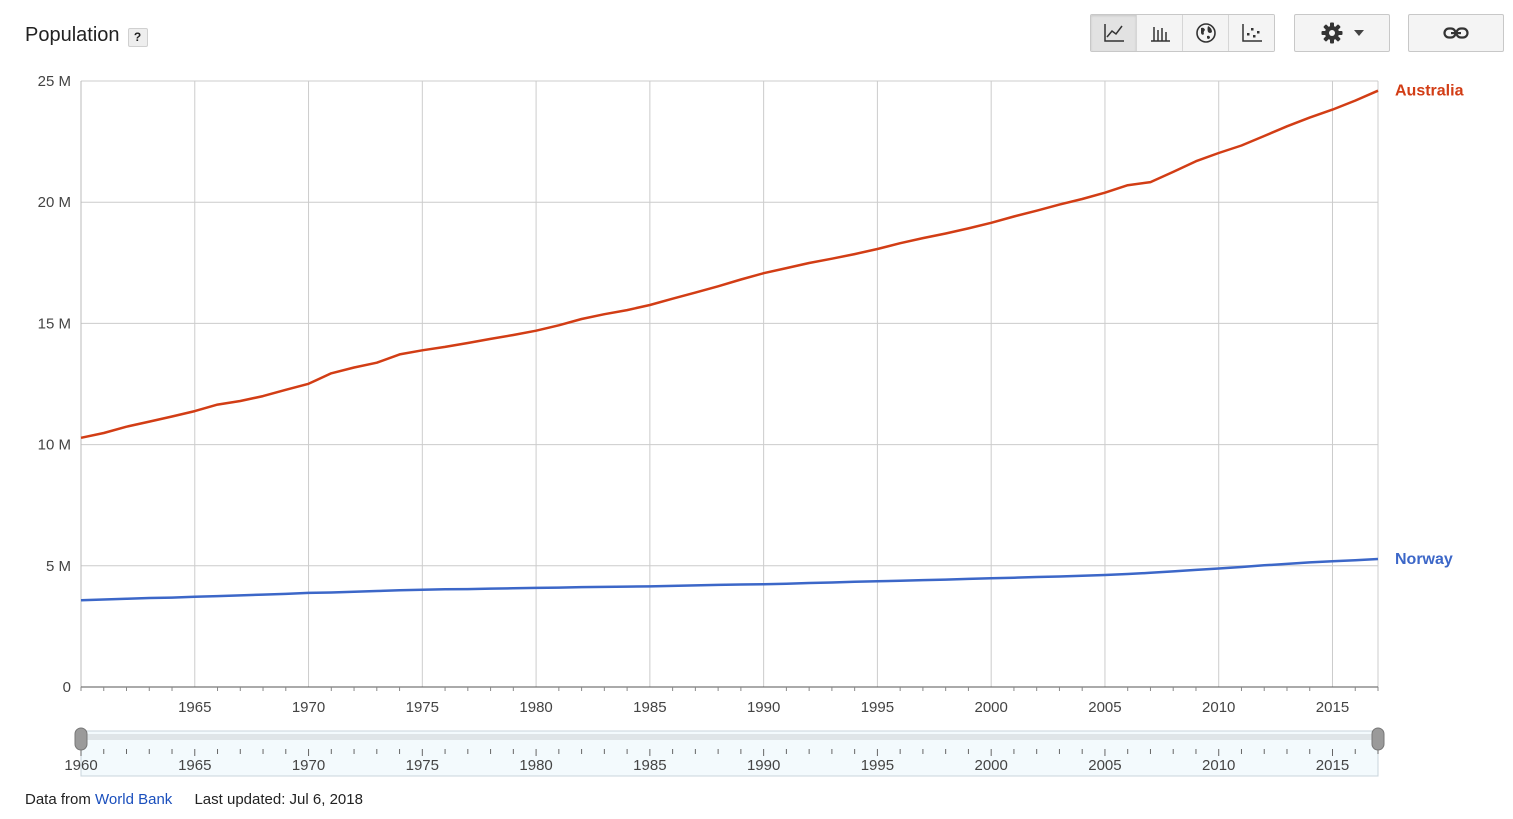 This screenshot has height=819, width=1513. What do you see at coordinates (649, 765) in the screenshot?
I see `slider-year-label: 1985` at bounding box center [649, 765].